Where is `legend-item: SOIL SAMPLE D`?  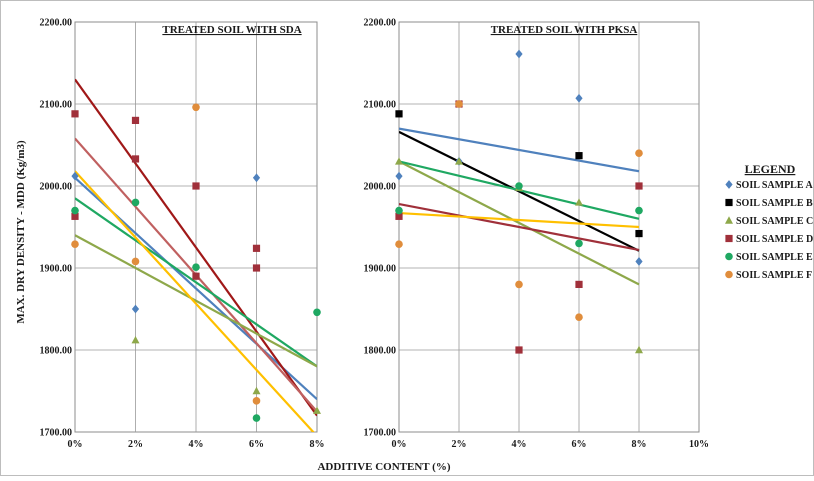
legend-item: SOIL SAMPLE D is located at coordinates (769, 239).